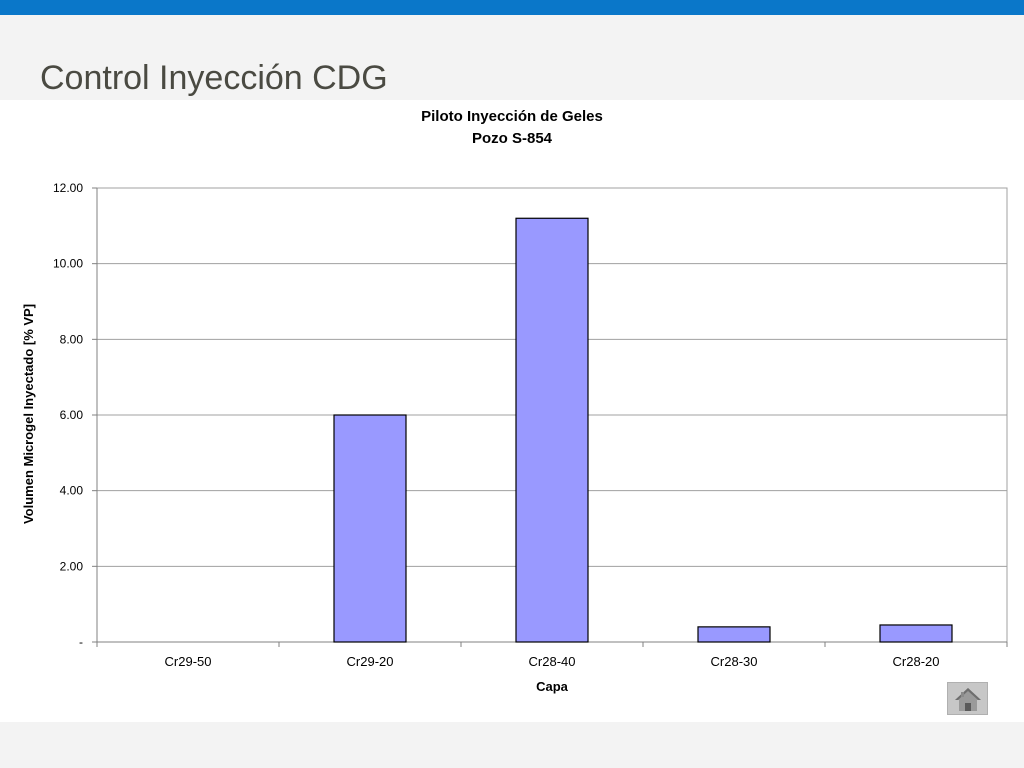 The image size is (1024, 768). What do you see at coordinates (188, 661) in the screenshot?
I see `x-tick-label: Cr29-50` at bounding box center [188, 661].